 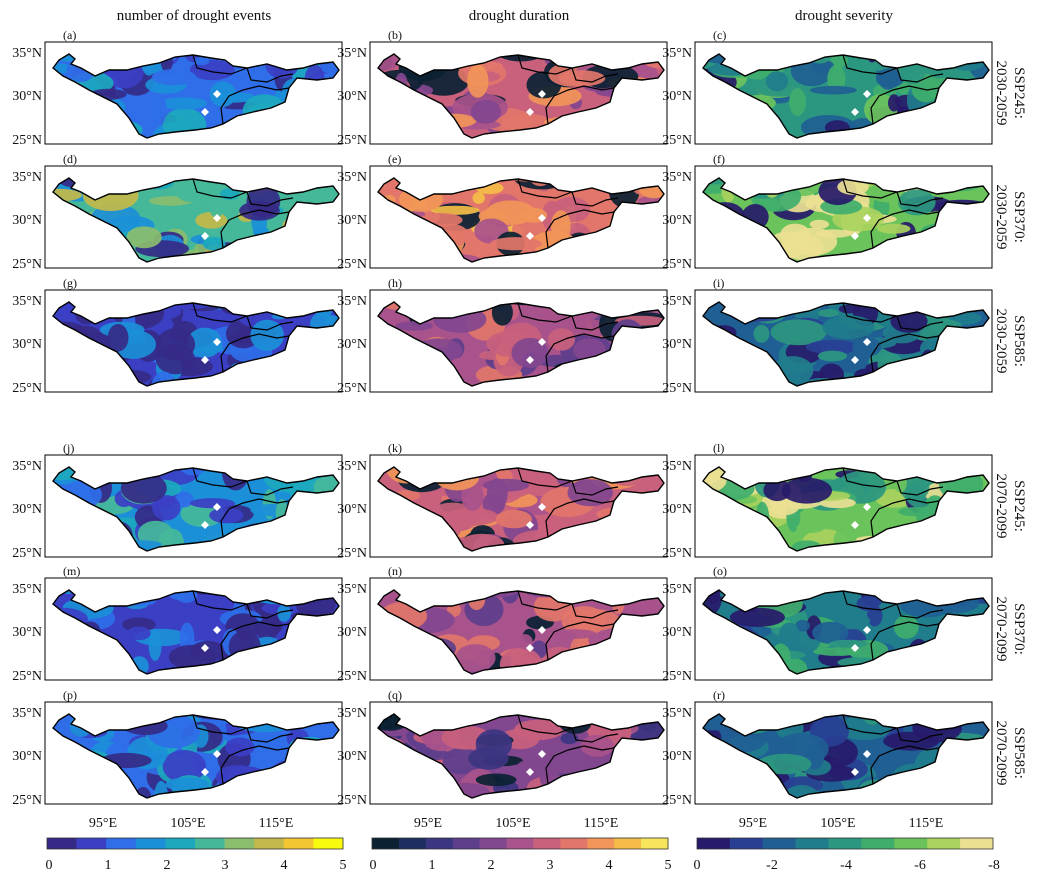 I want to click on panel-letter: (o), so click(x=720, y=571).